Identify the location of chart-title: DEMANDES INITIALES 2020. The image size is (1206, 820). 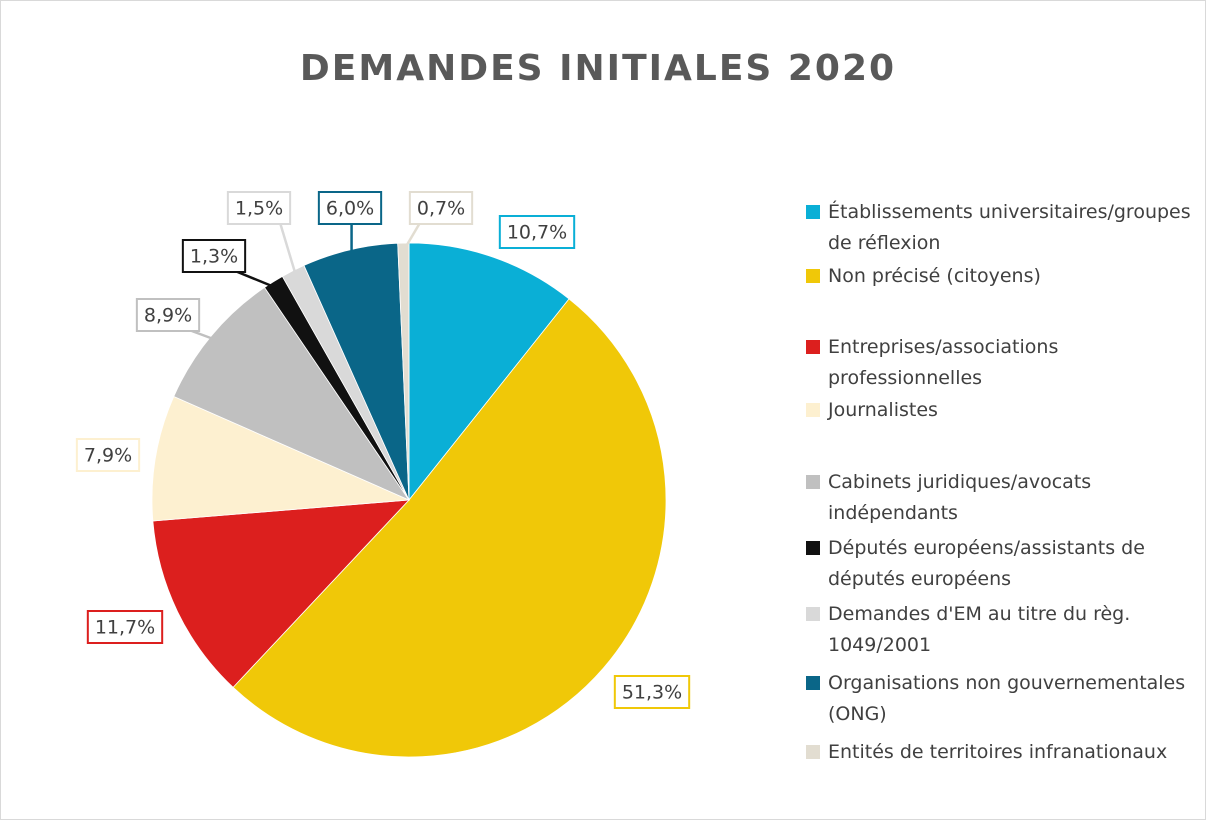
(598, 68).